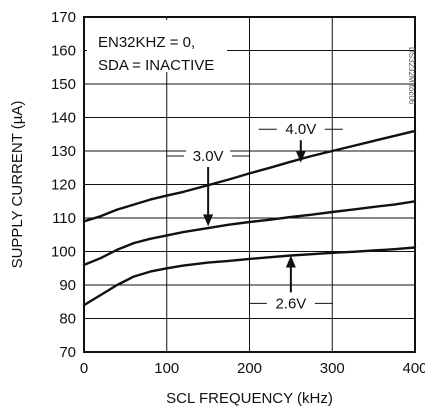 The image size is (425, 410). I want to click on x-tick-200: 200, so click(249, 368).